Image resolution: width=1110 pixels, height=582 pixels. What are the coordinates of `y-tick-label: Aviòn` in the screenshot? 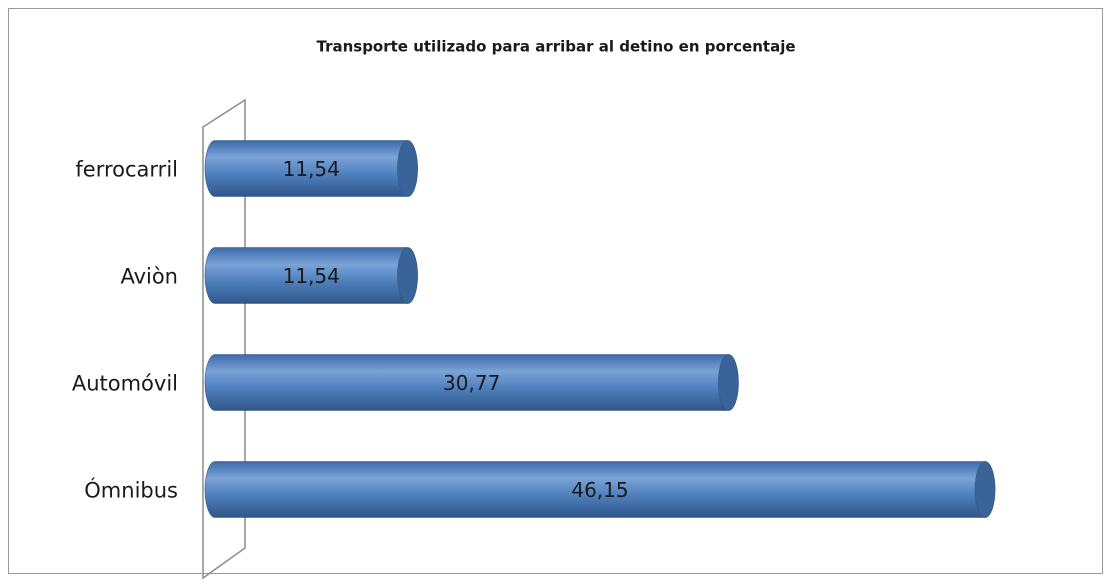 It's located at (149, 277).